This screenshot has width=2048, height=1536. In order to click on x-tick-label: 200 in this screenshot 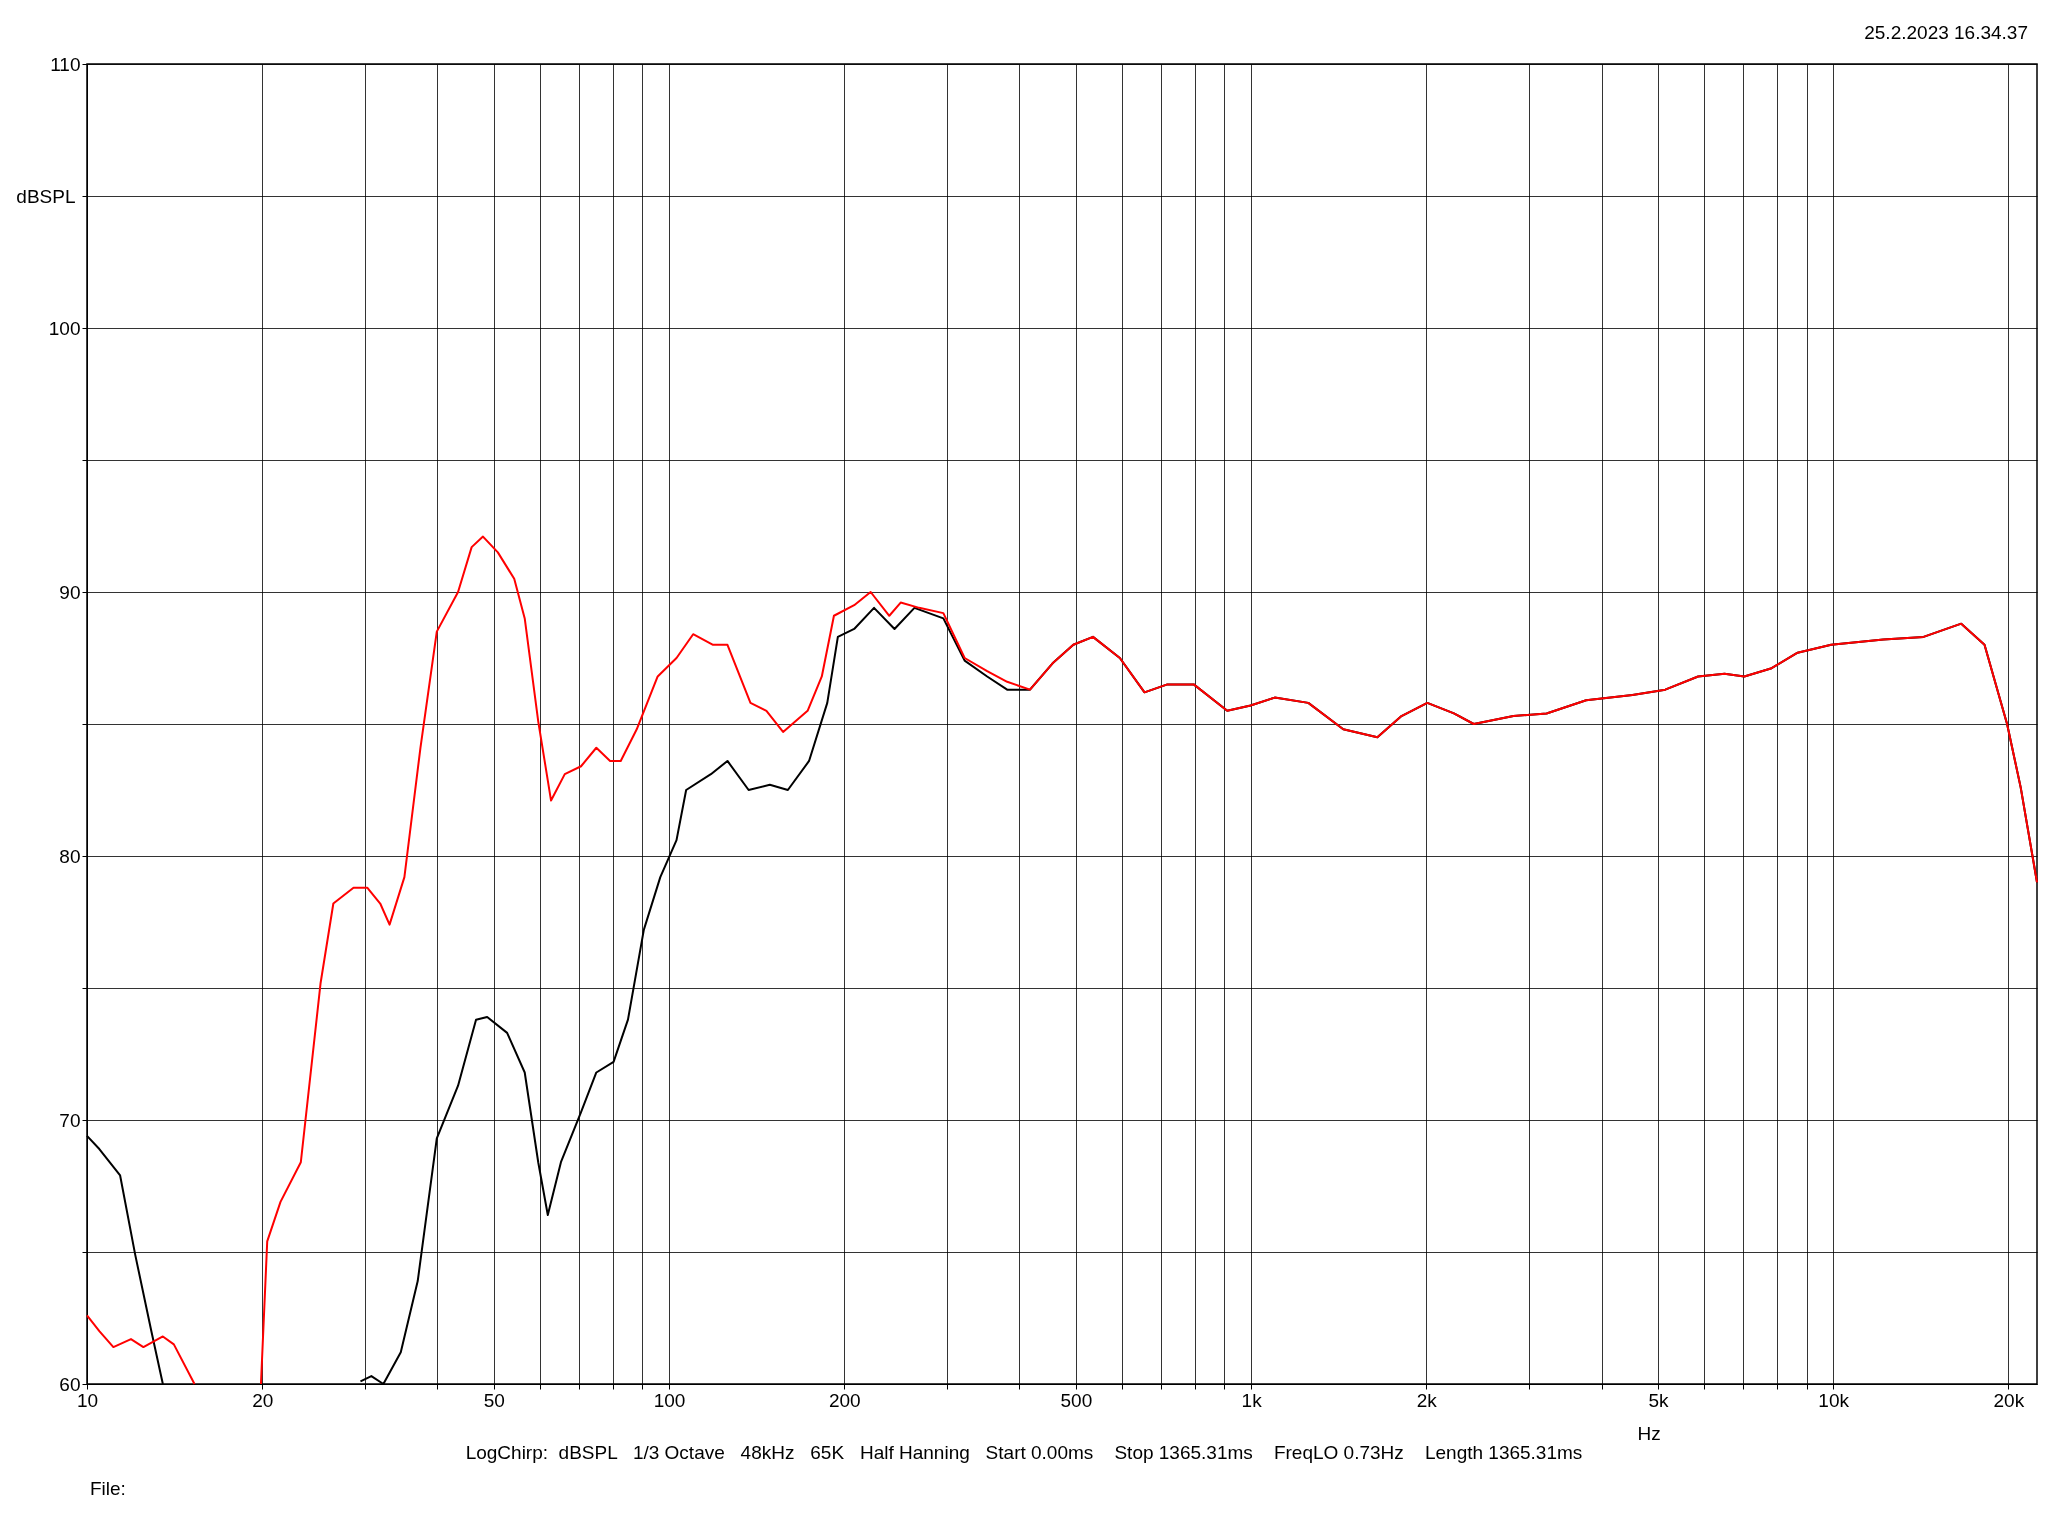, I will do `click(844, 1400)`.